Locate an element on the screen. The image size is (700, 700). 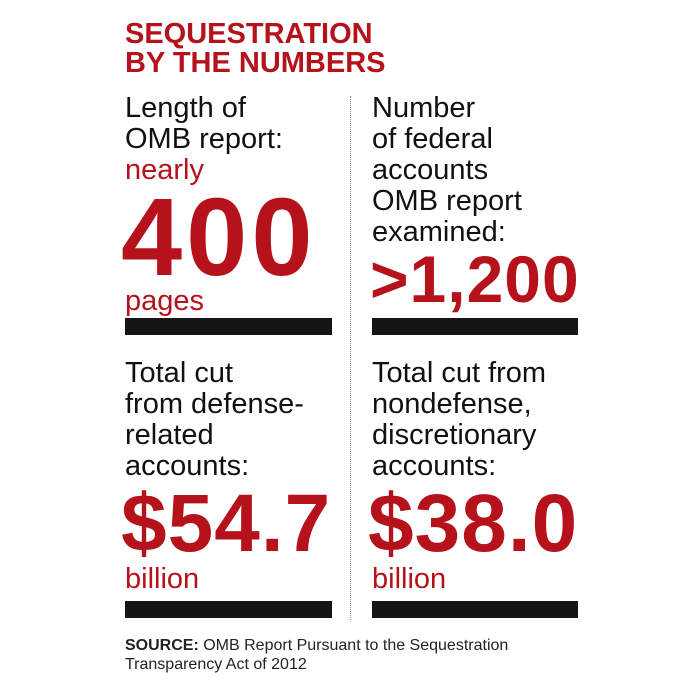
label-line: Length of is located at coordinates (185, 108).